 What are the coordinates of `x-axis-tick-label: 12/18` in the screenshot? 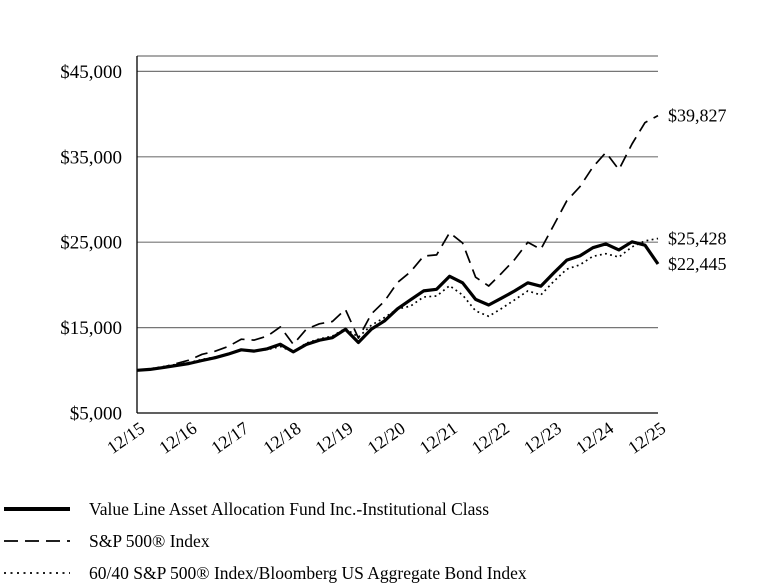 It's located at (282, 438).